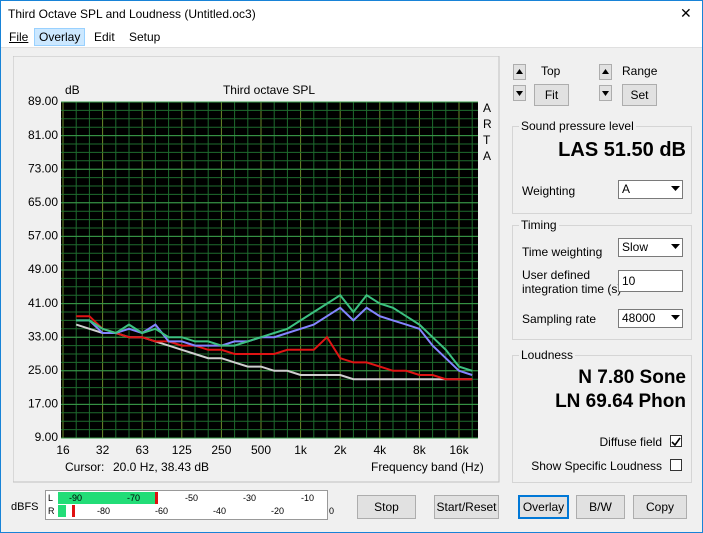 This screenshot has width=703, height=533. I want to click on chart-title: Third octave SPL, so click(269, 90).